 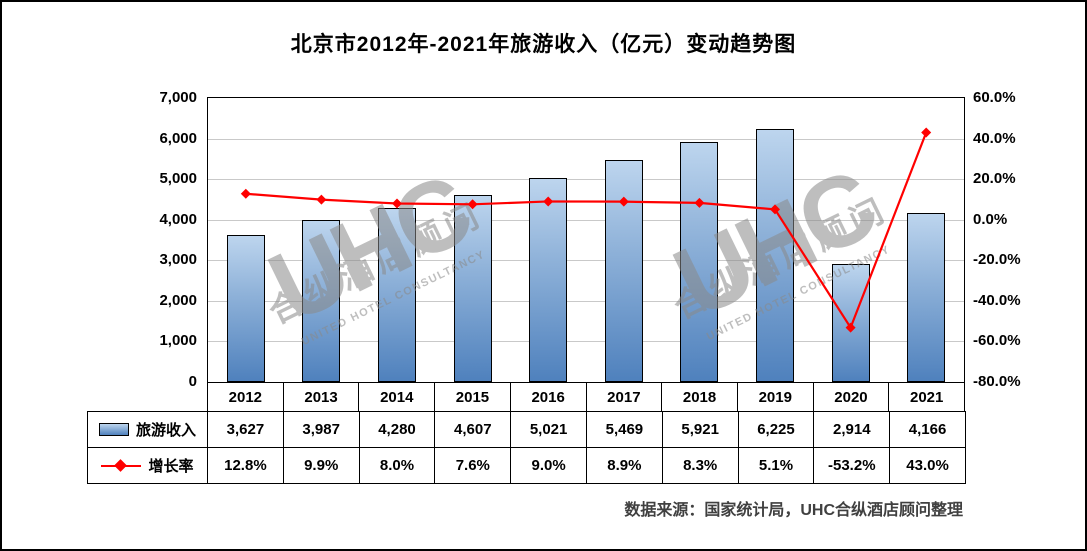 What do you see at coordinates (549, 430) in the screenshot?
I see `table-cell: 5,021` at bounding box center [549, 430].